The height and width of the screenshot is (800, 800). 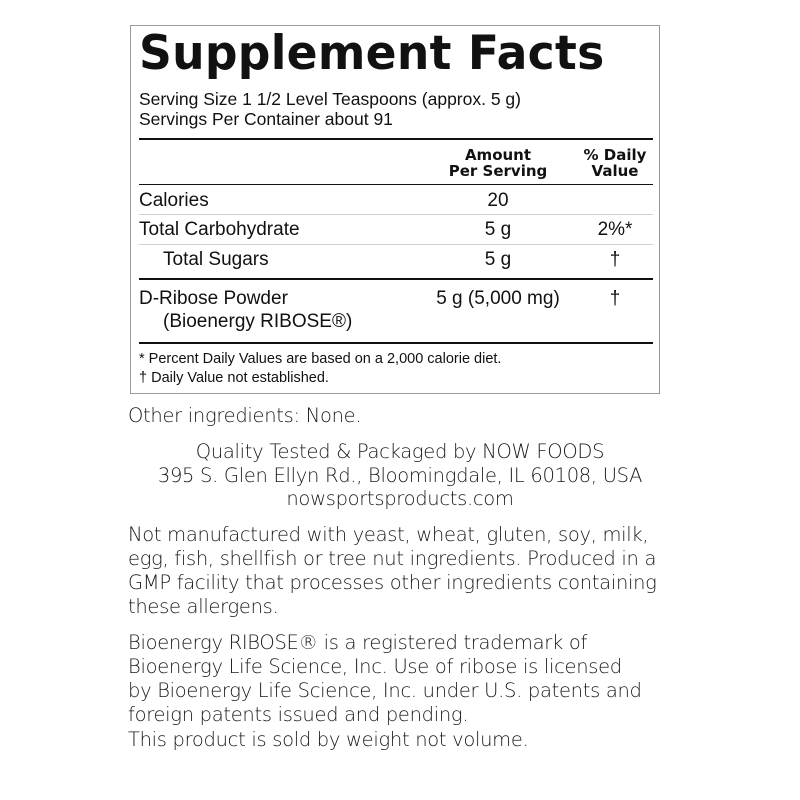 I want to click on website: nowsportsproducts.com, so click(x=400, y=498).